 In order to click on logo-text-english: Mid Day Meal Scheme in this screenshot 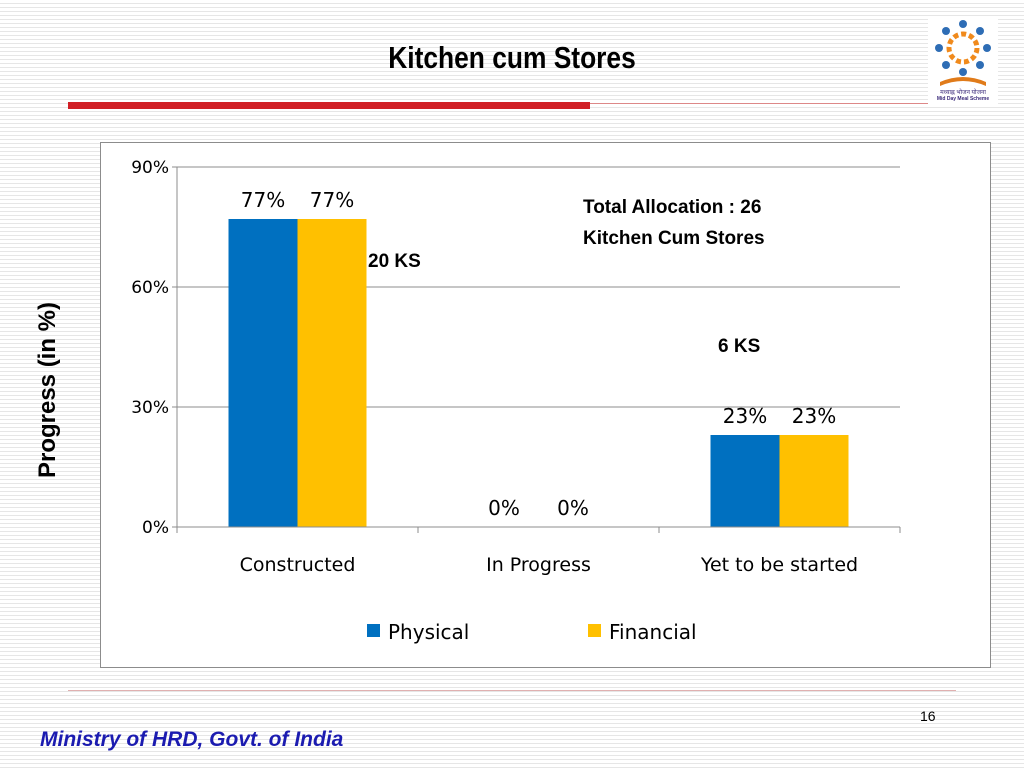, I will do `click(963, 99)`.